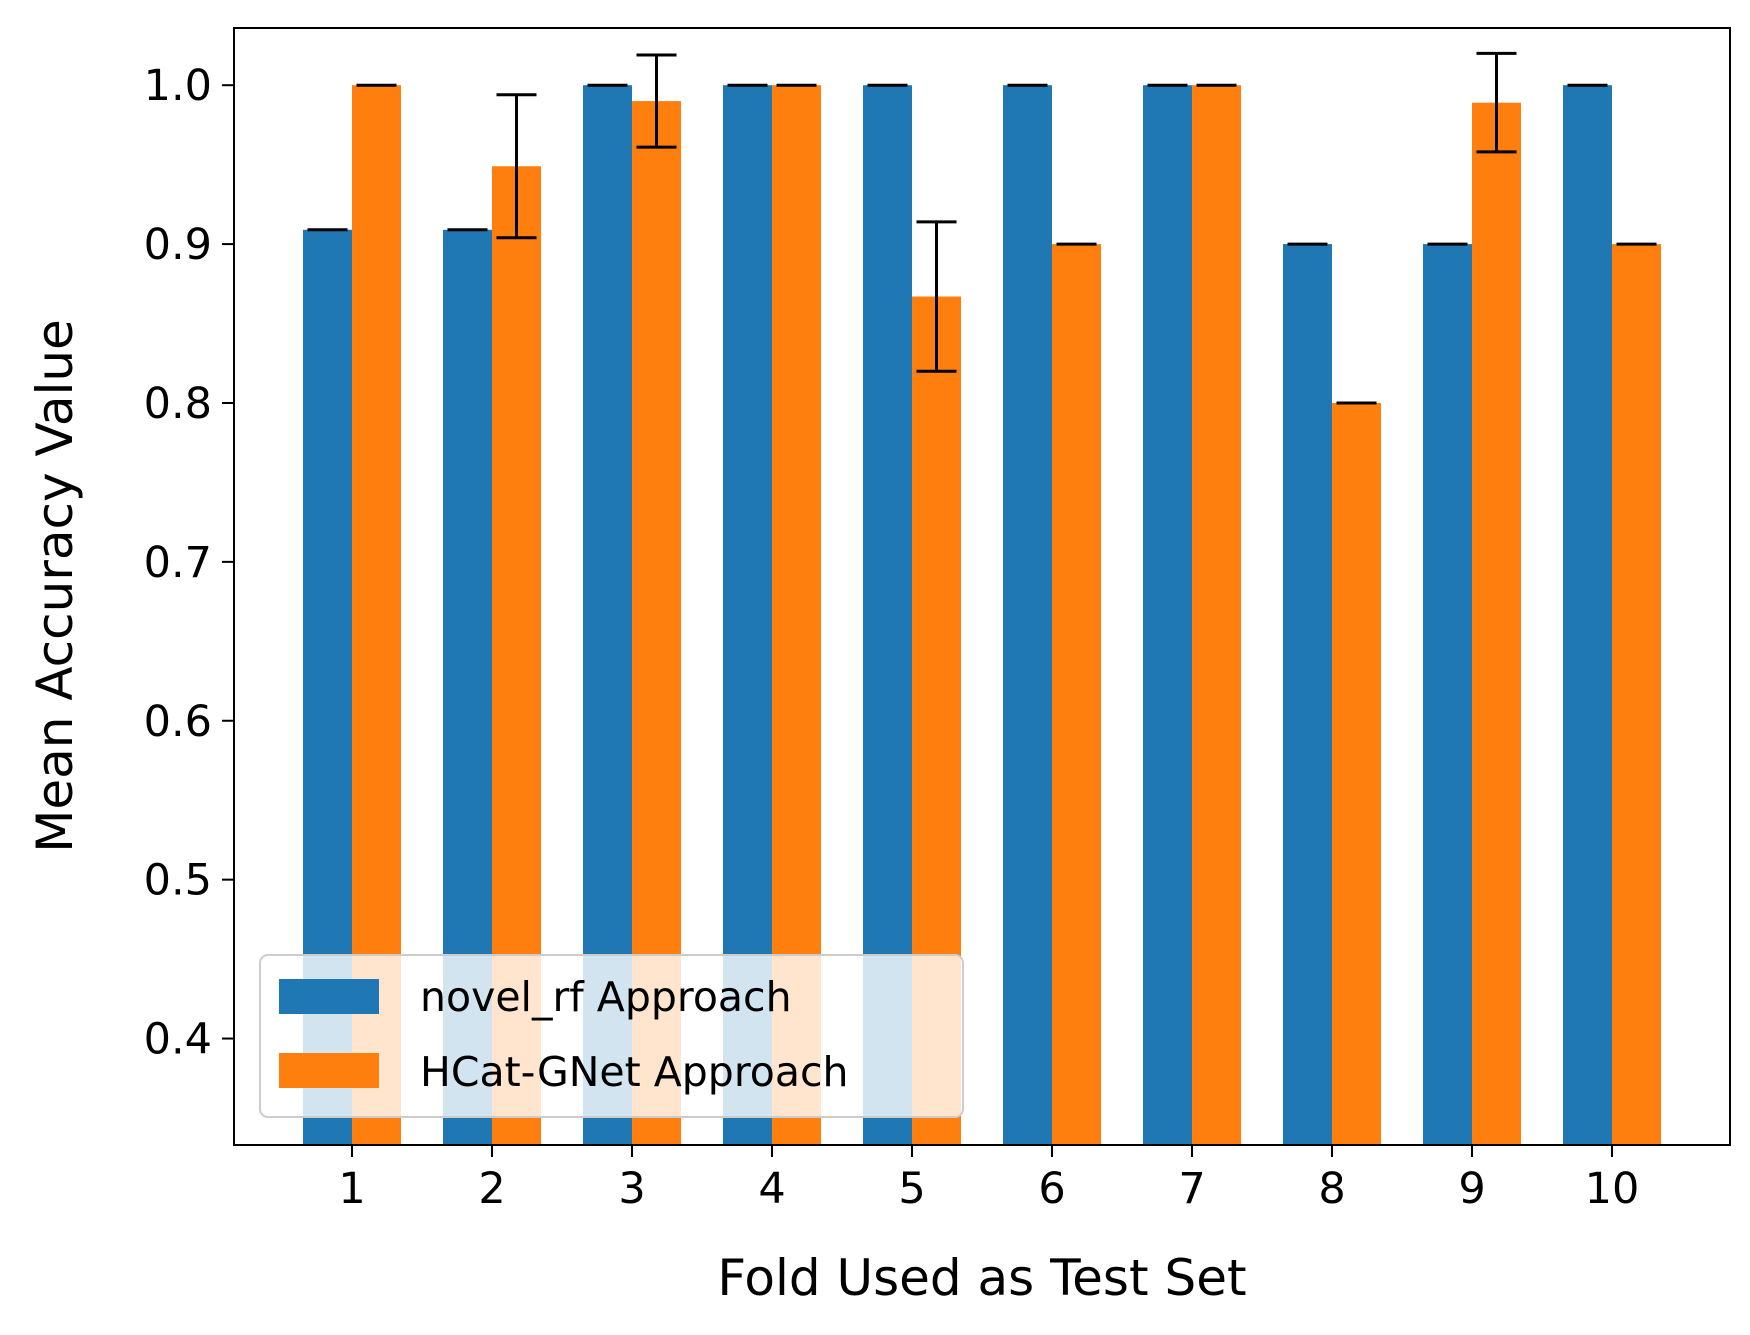 The image size is (1750, 1335). What do you see at coordinates (178, 404) in the screenshot?
I see `y-tick-label: 0.8` at bounding box center [178, 404].